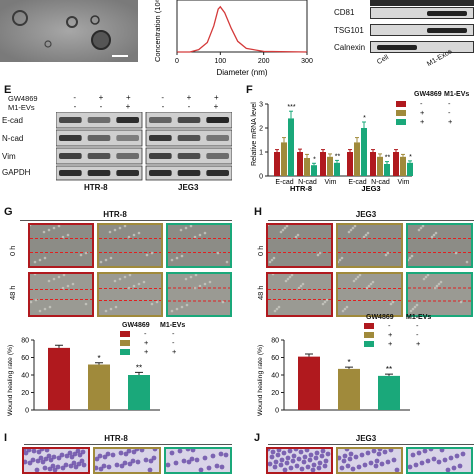 This screenshot has width=474, height=474. What do you see at coordinates (404, 325) in the screenshot?
I see `legend-row: --` at bounding box center [404, 325].